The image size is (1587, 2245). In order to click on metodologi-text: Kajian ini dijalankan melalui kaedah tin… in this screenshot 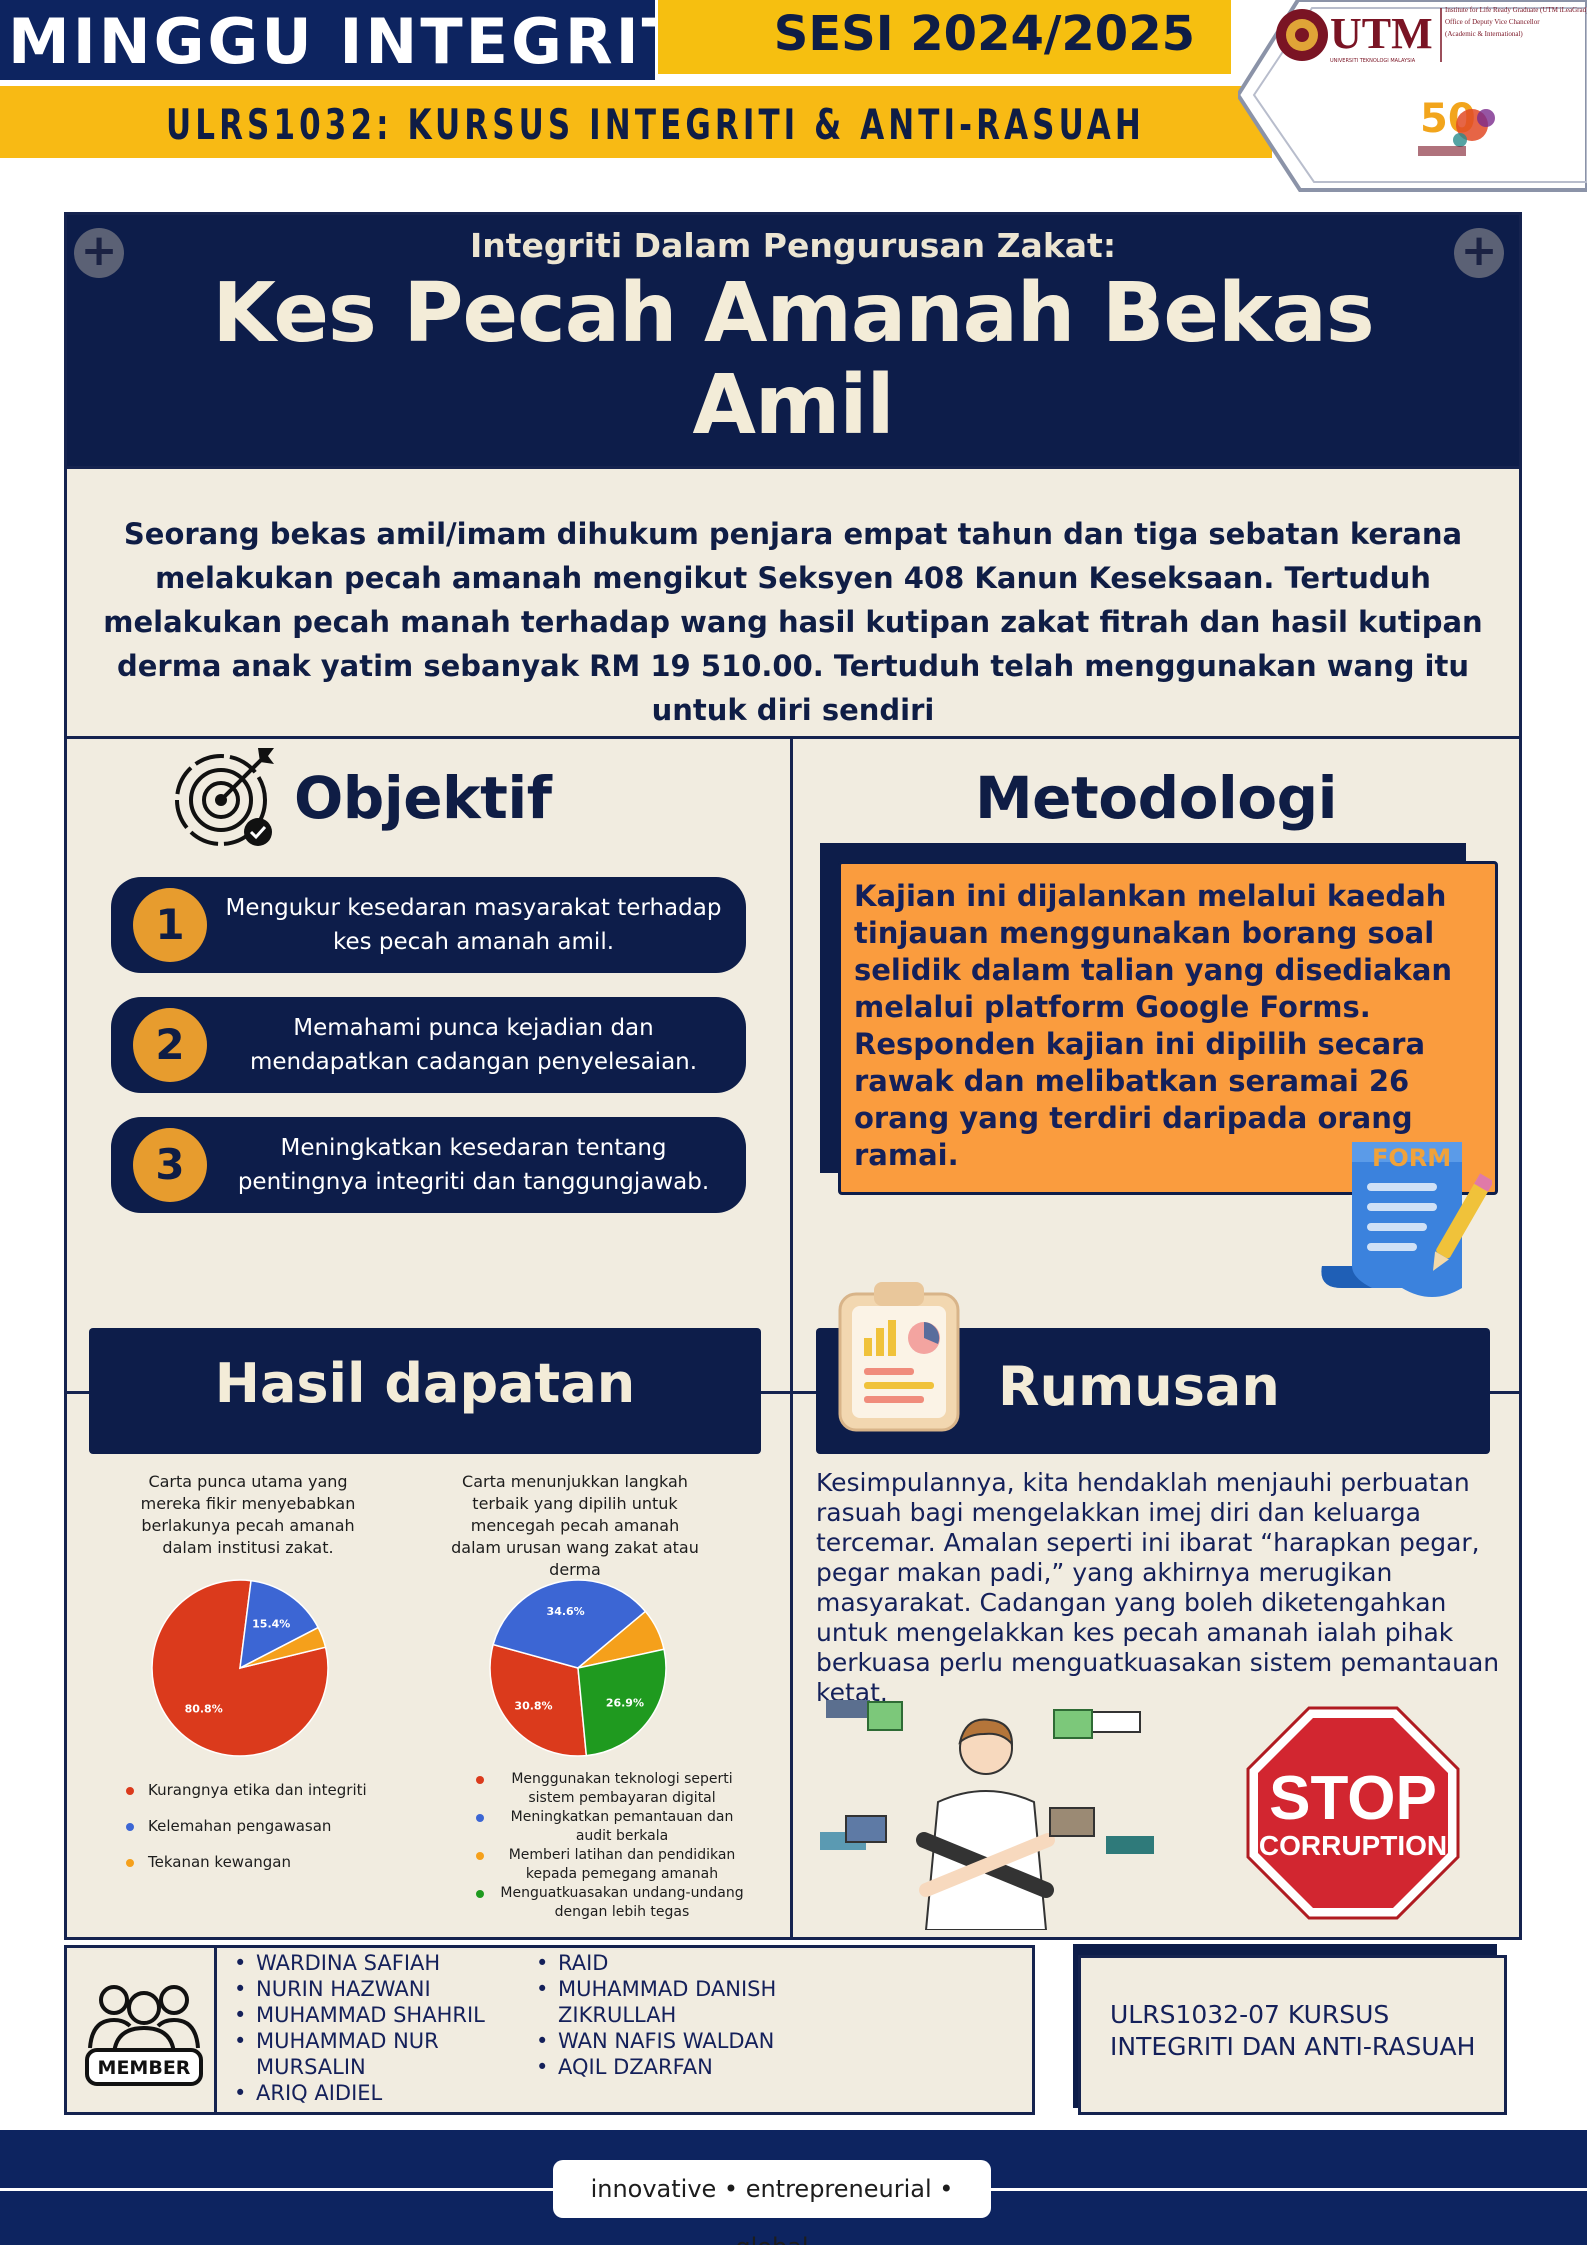, I will do `click(1153, 1025)`.